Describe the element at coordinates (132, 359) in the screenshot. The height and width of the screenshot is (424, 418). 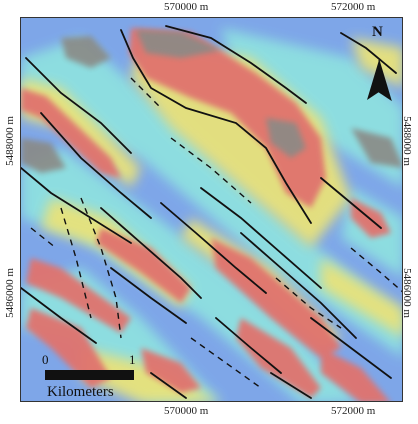
I see `scale-end-label: 1` at that location.